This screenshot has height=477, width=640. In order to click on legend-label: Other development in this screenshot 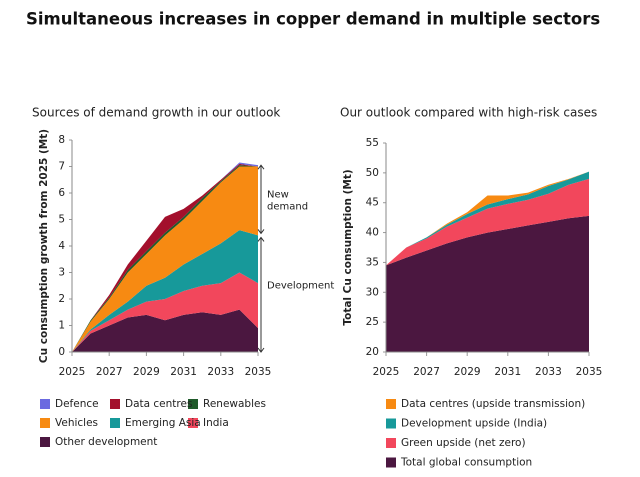, I will do `click(106, 442)`.